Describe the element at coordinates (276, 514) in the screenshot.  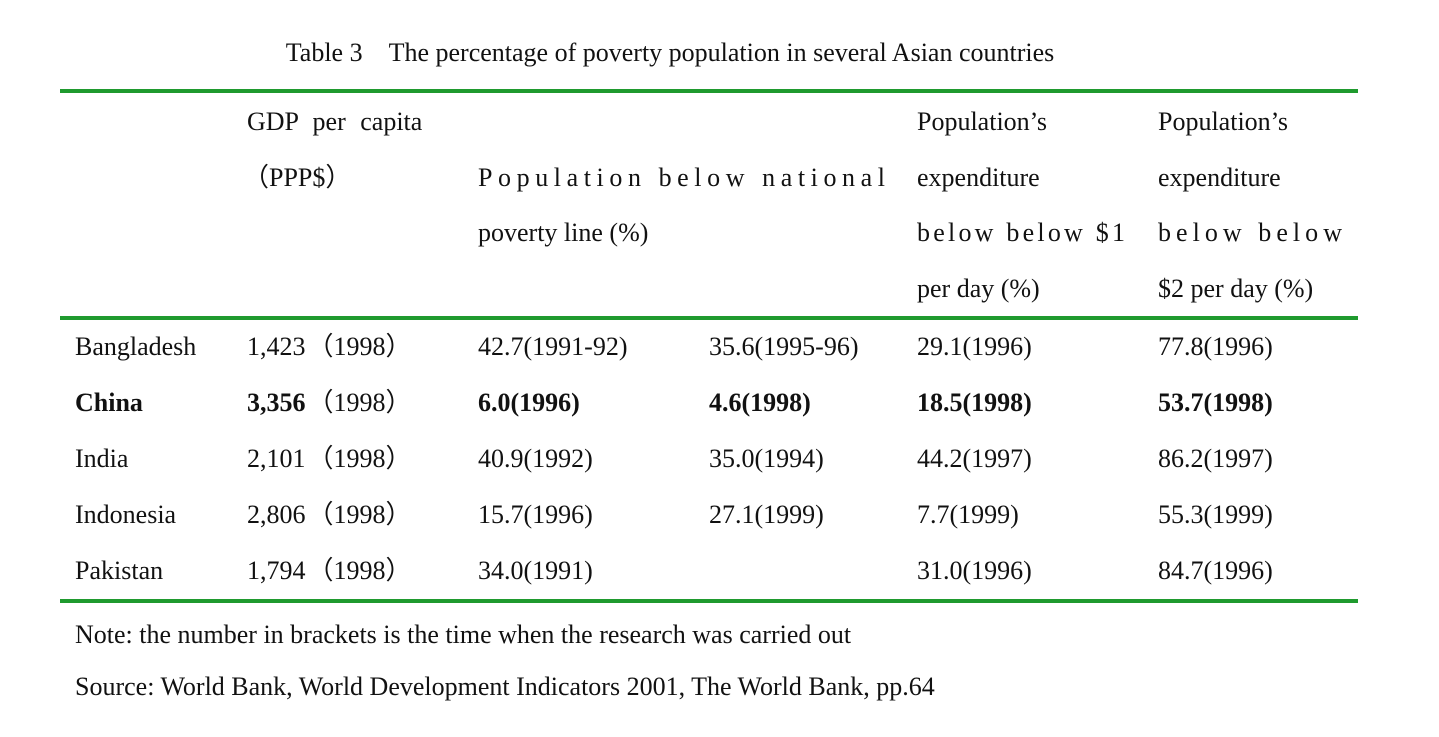
I see `table-cell: 2,806` at that location.